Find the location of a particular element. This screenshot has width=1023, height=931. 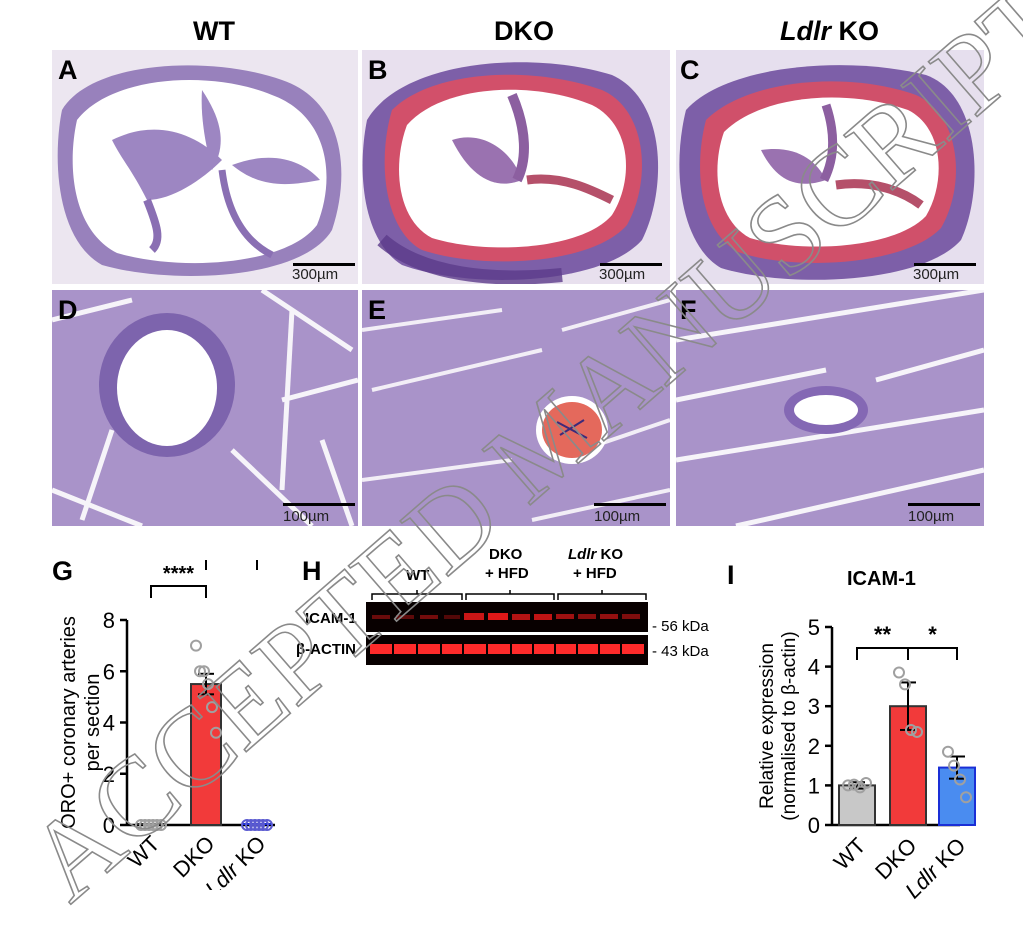

y-tick-label: 8 is located at coordinates (109, 620).